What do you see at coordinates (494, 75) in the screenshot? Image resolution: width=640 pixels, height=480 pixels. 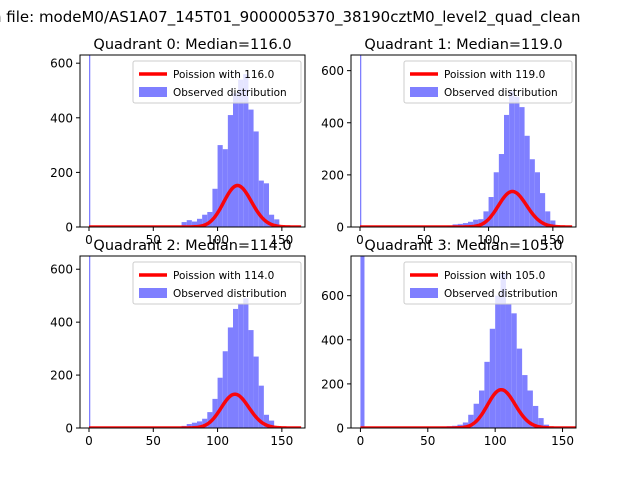 I see `legend-poisson-label: Poission with 119.0` at bounding box center [494, 75].